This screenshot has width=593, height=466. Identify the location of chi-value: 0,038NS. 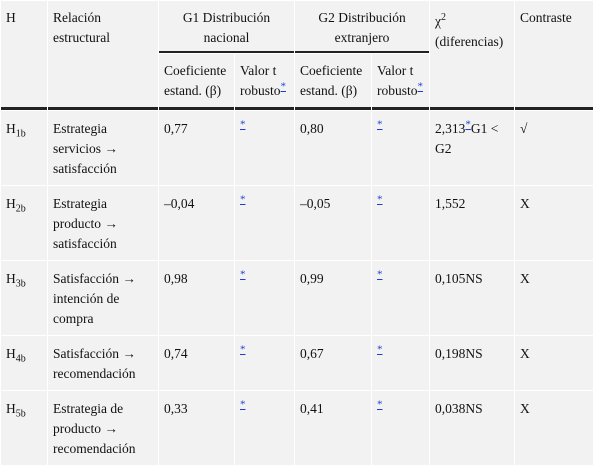
(459, 408).